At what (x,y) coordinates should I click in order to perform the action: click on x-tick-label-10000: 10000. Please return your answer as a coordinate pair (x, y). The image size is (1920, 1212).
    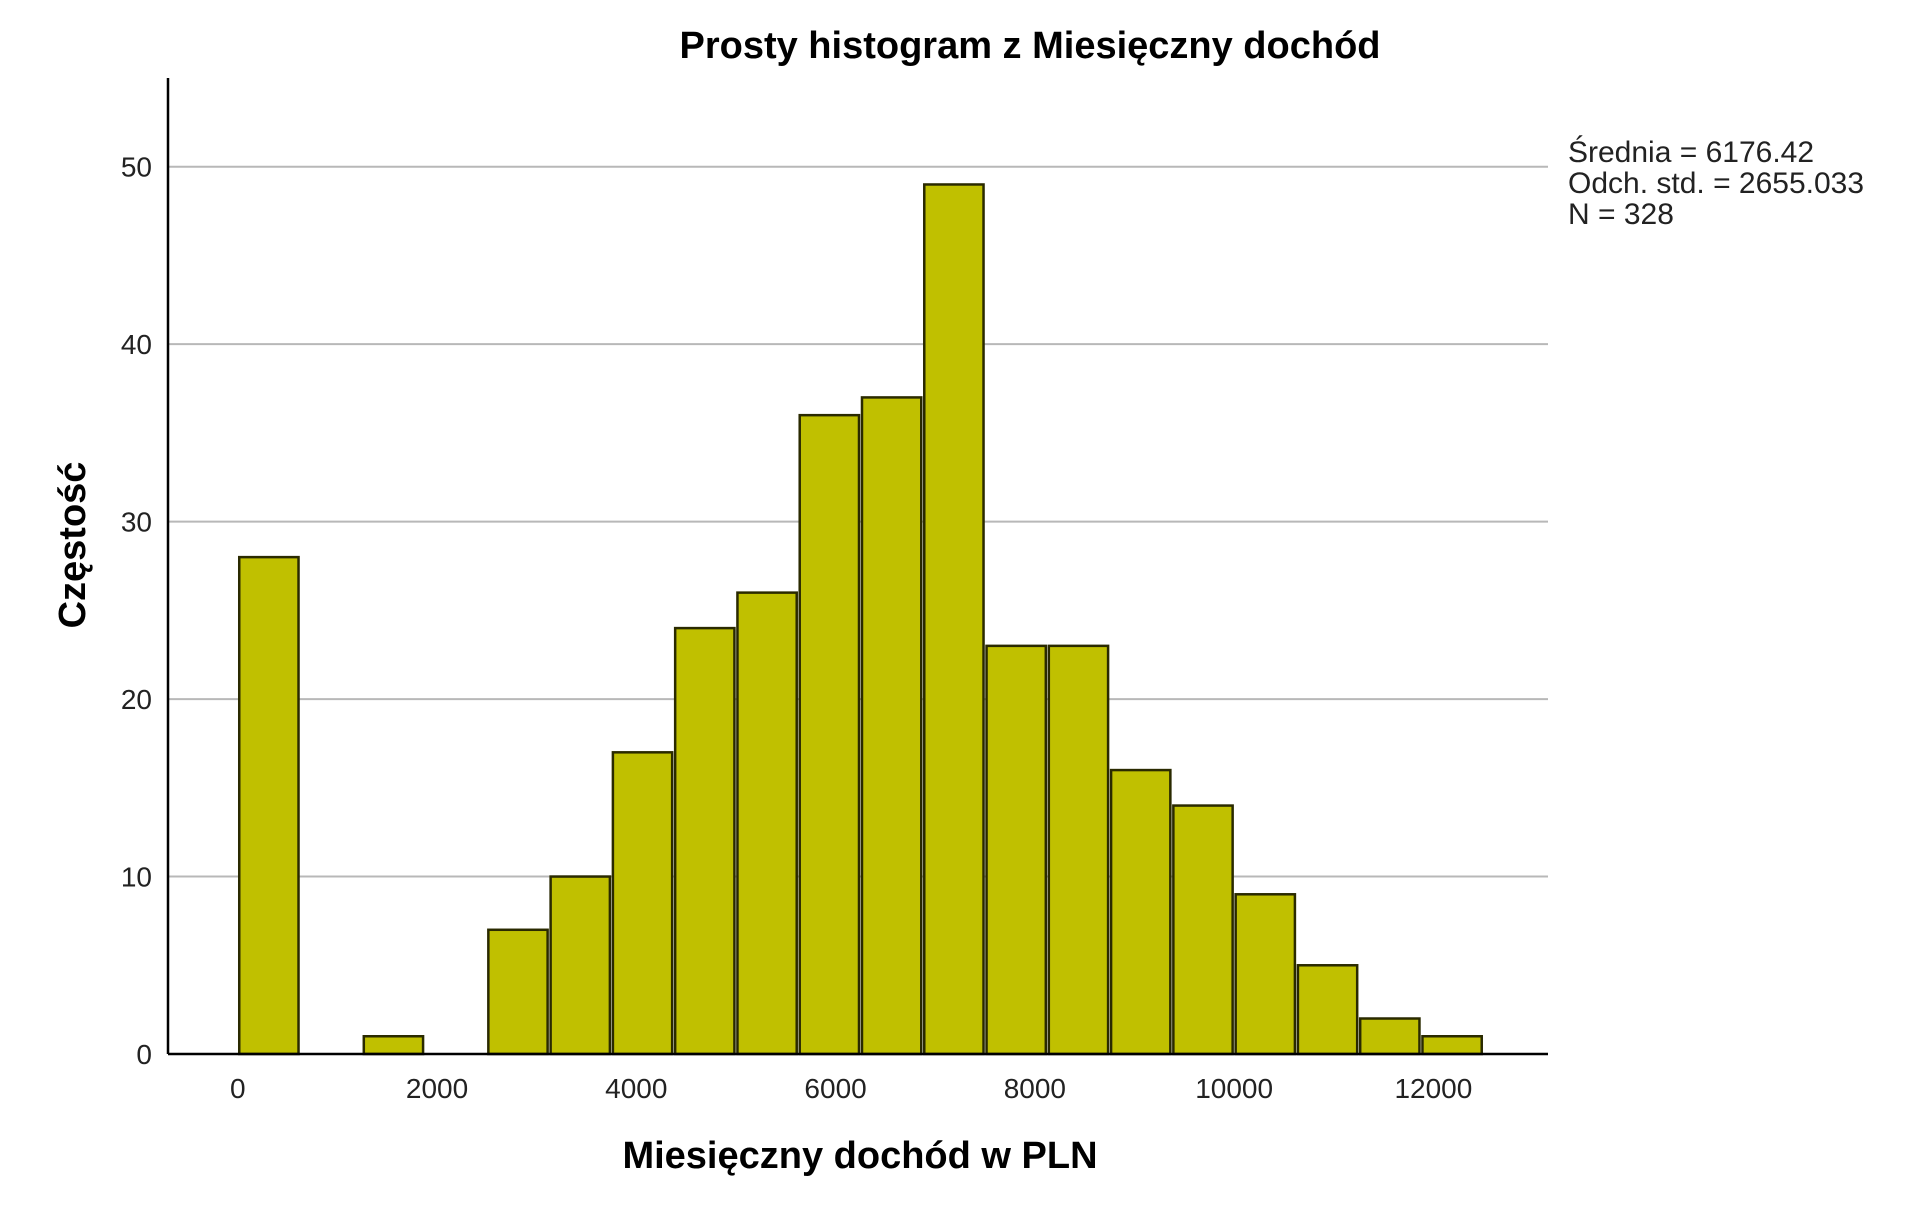
    Looking at the image, I should click on (1234, 1088).